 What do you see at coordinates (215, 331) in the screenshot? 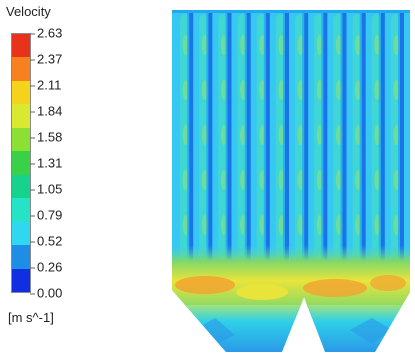
I see `hopper-eddy` at bounding box center [215, 331].